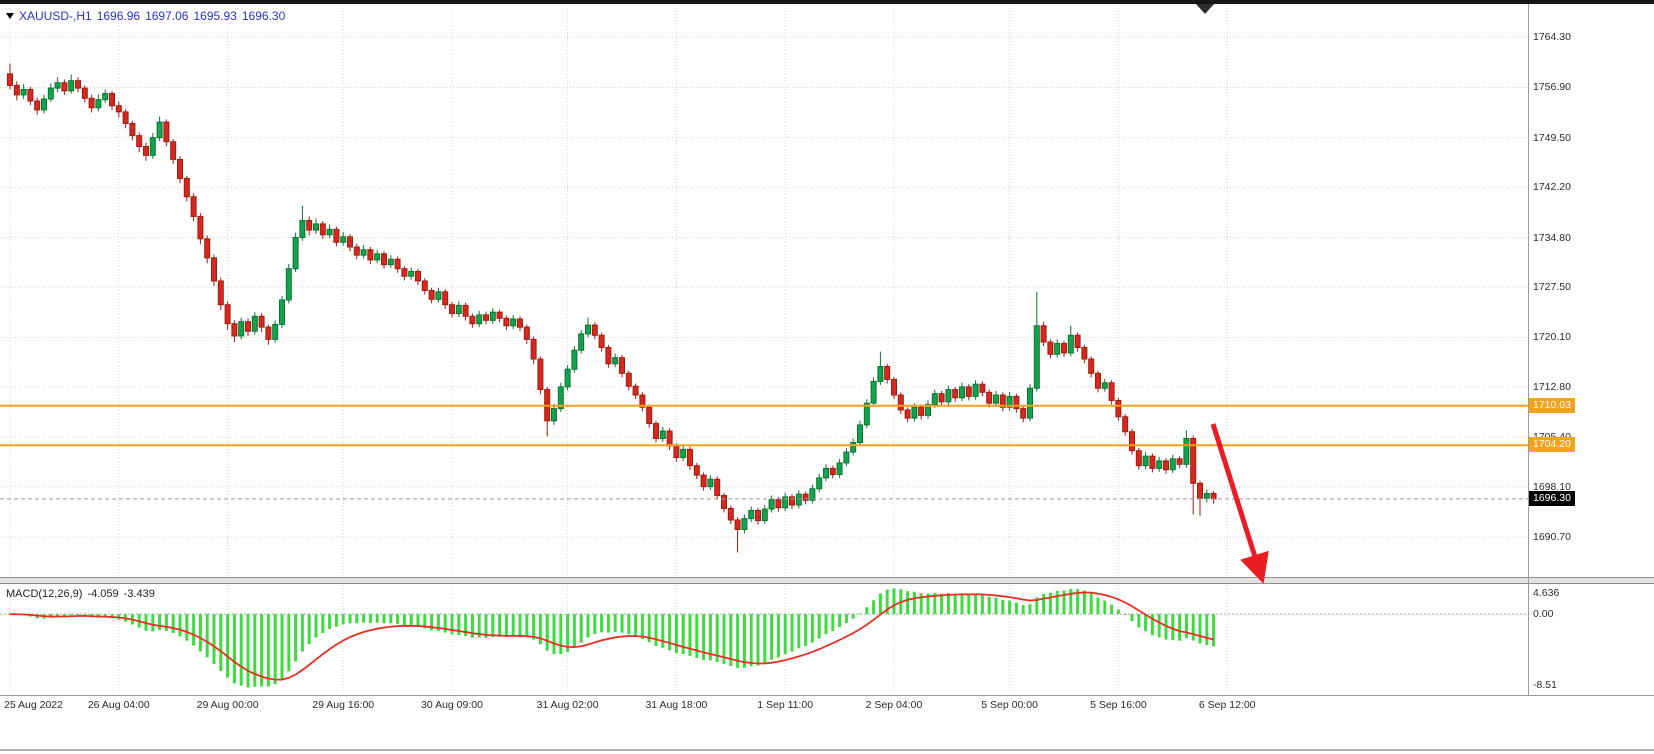  I want to click on time-tick-label: 2 Sep 04:00, so click(894, 705).